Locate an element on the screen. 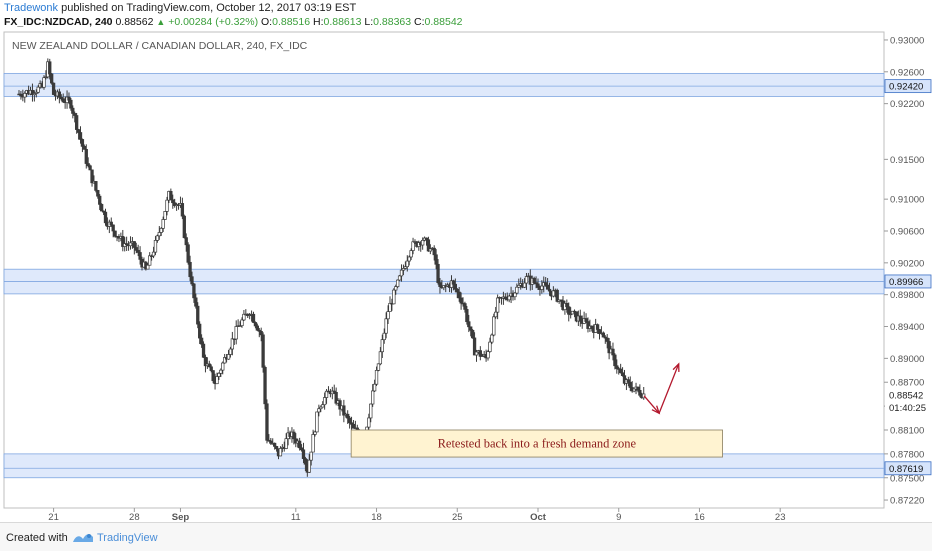 Image resolution: width=932 pixels, height=551 pixels. annotation-text: Retested back into a fresh demand zone is located at coordinates (537, 444).